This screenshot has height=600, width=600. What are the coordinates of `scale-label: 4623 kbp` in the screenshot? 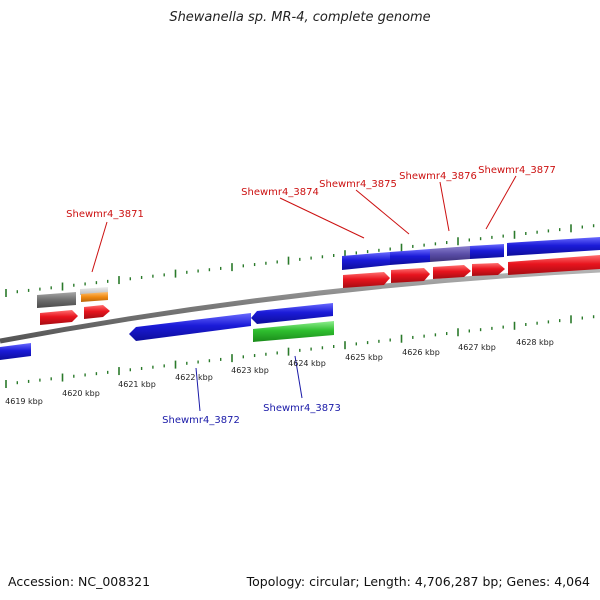 It's located at (250, 370).